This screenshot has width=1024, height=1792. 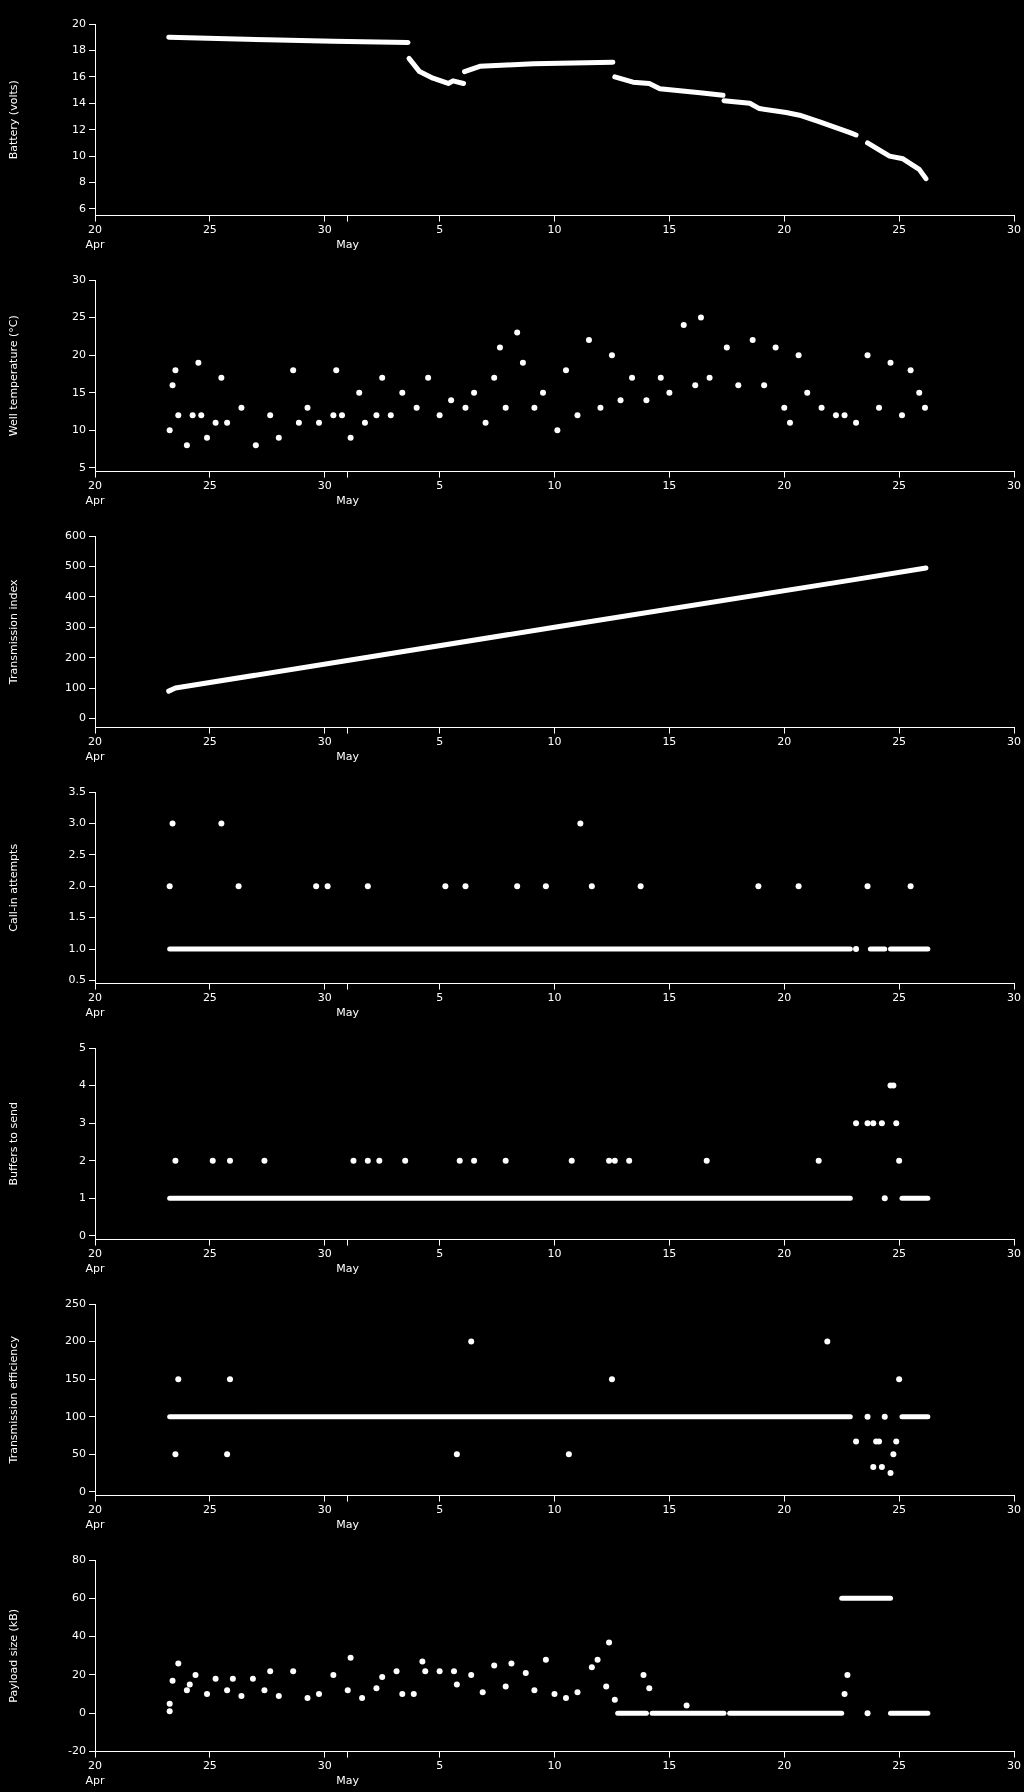 I want to click on y-axis-title: Battery (volts), so click(x=14, y=120).